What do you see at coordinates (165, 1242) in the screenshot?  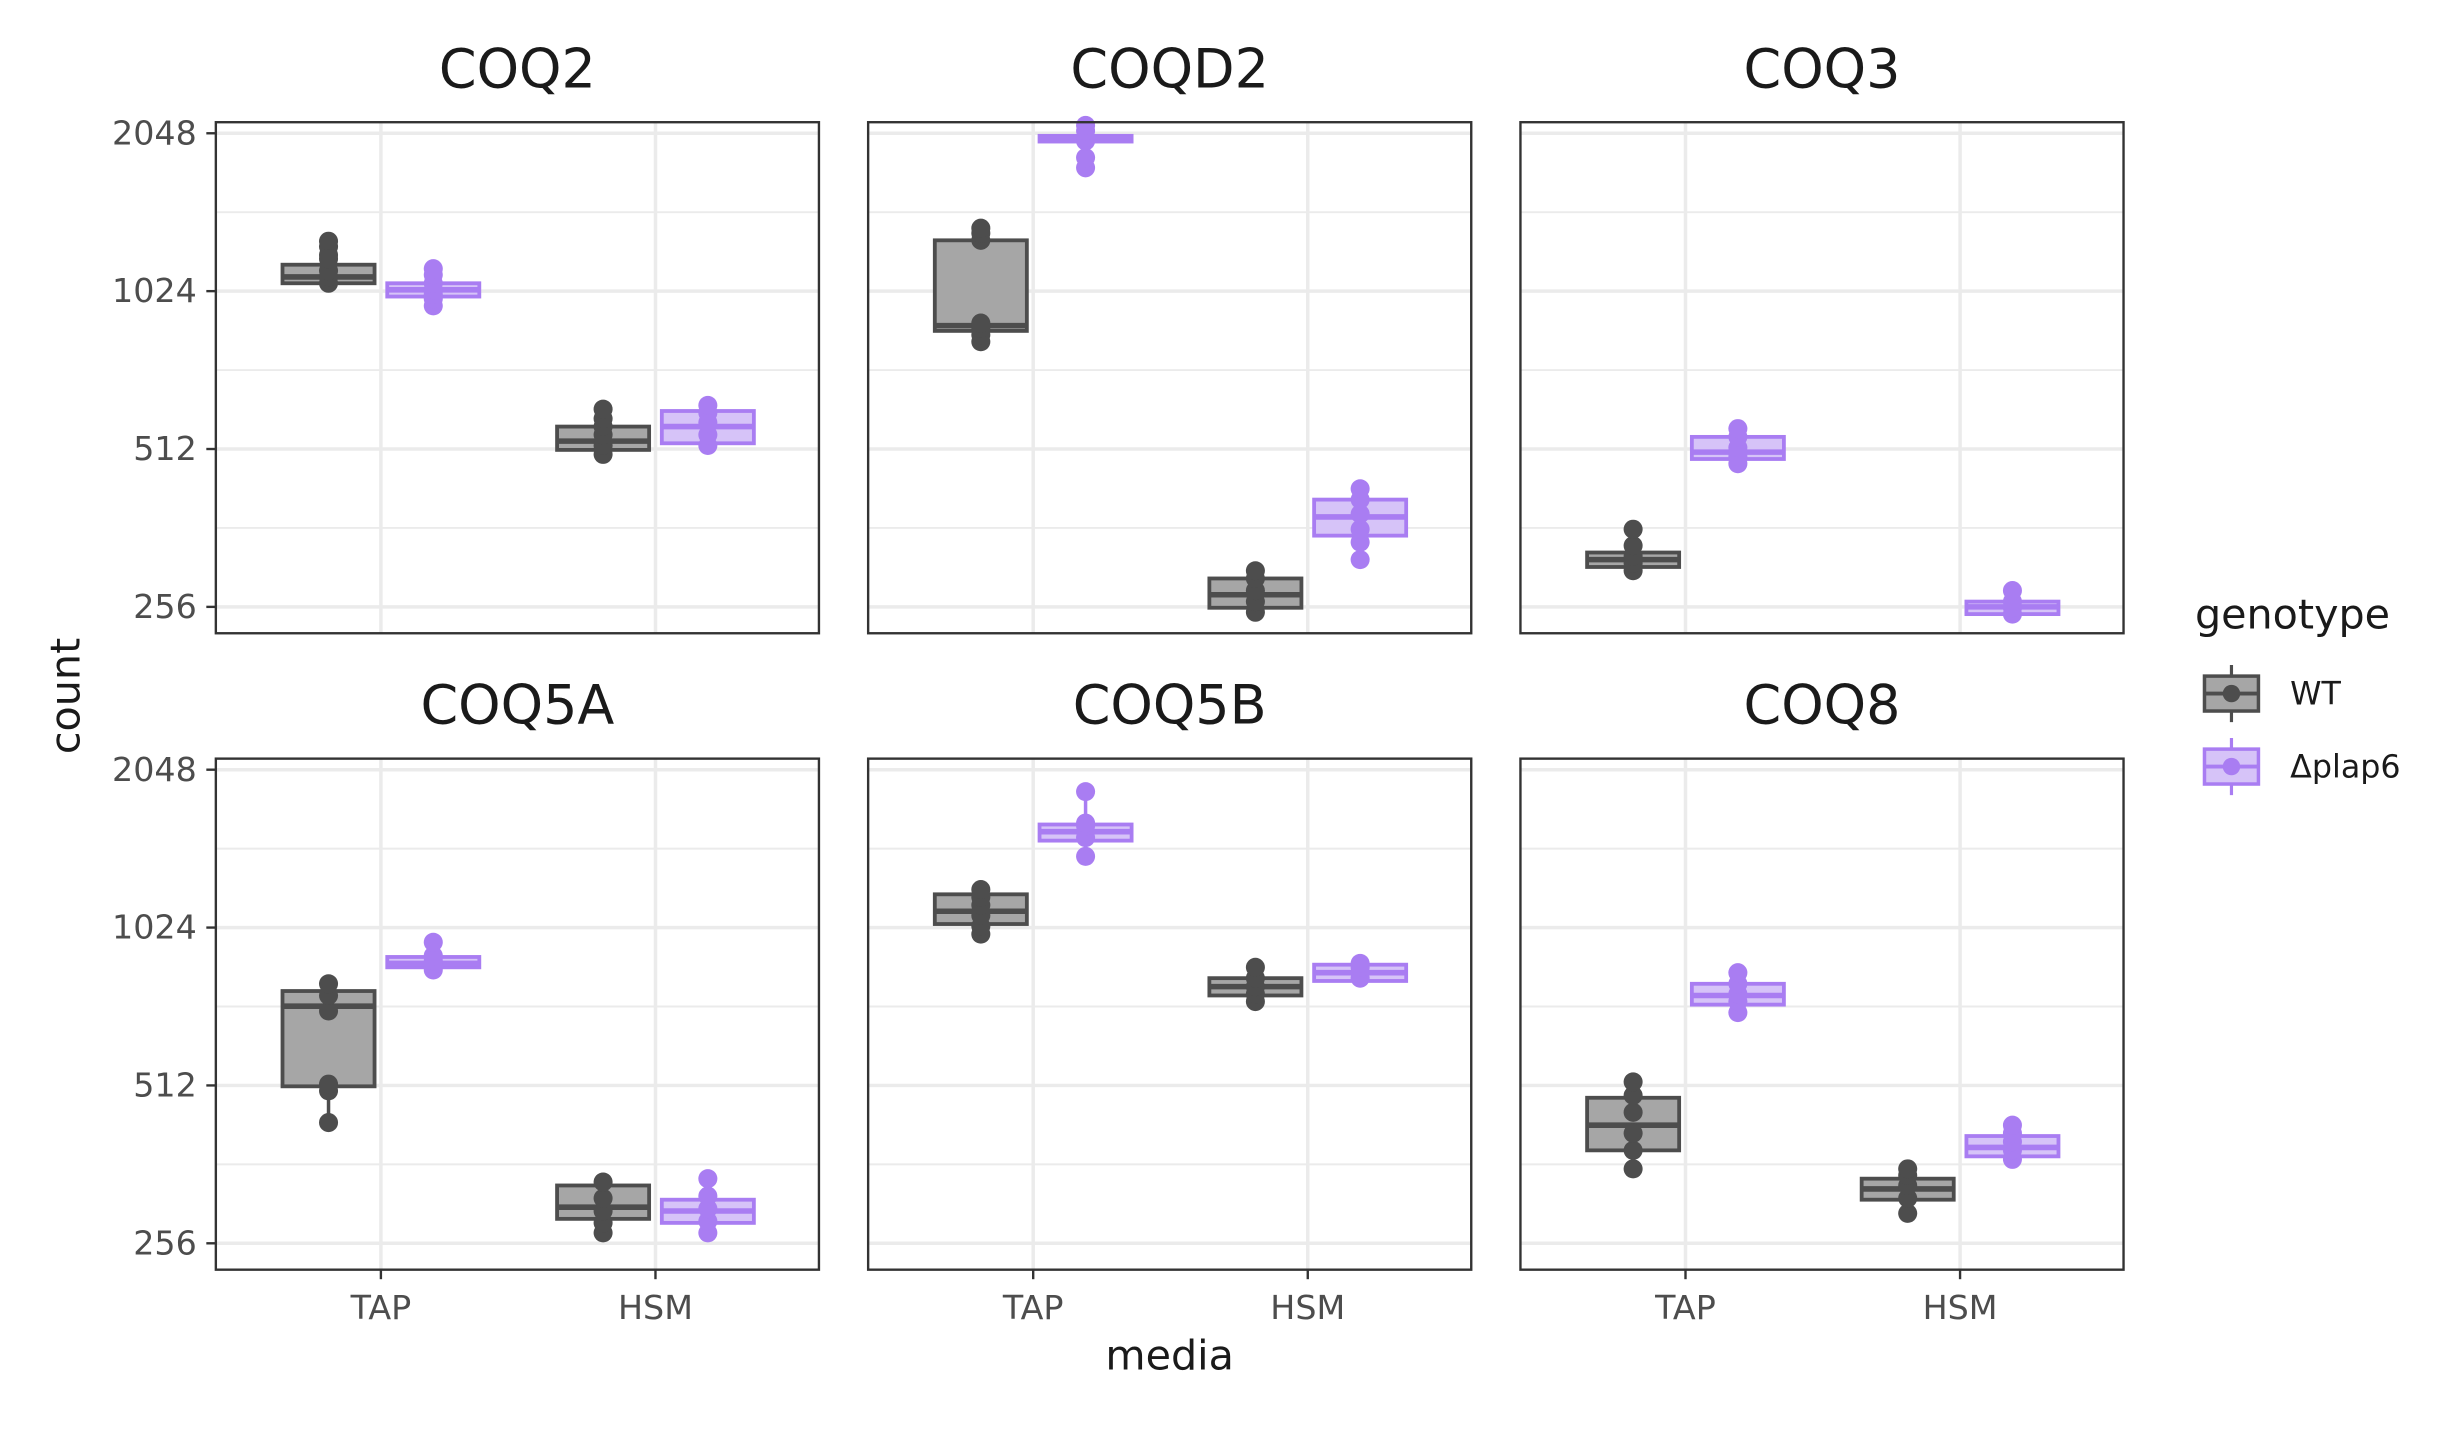 I see `y-tick-label: 256` at bounding box center [165, 1242].